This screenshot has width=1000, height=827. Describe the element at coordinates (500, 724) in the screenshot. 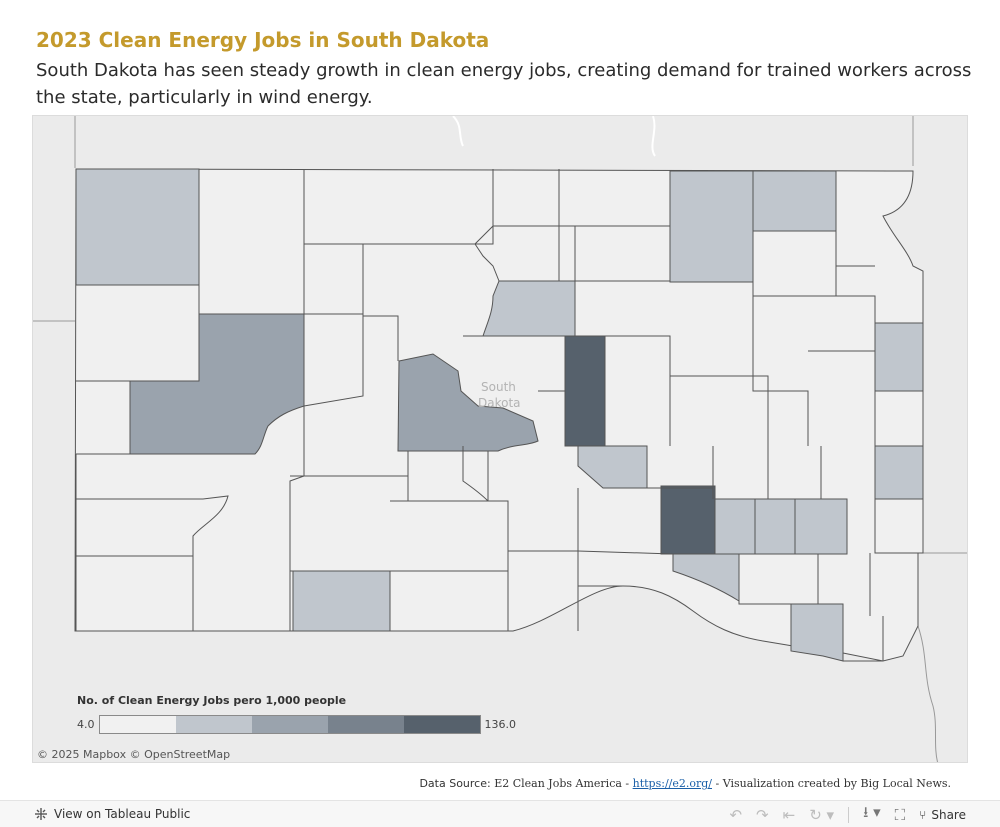

I see `legend-max: 136.0` at that location.